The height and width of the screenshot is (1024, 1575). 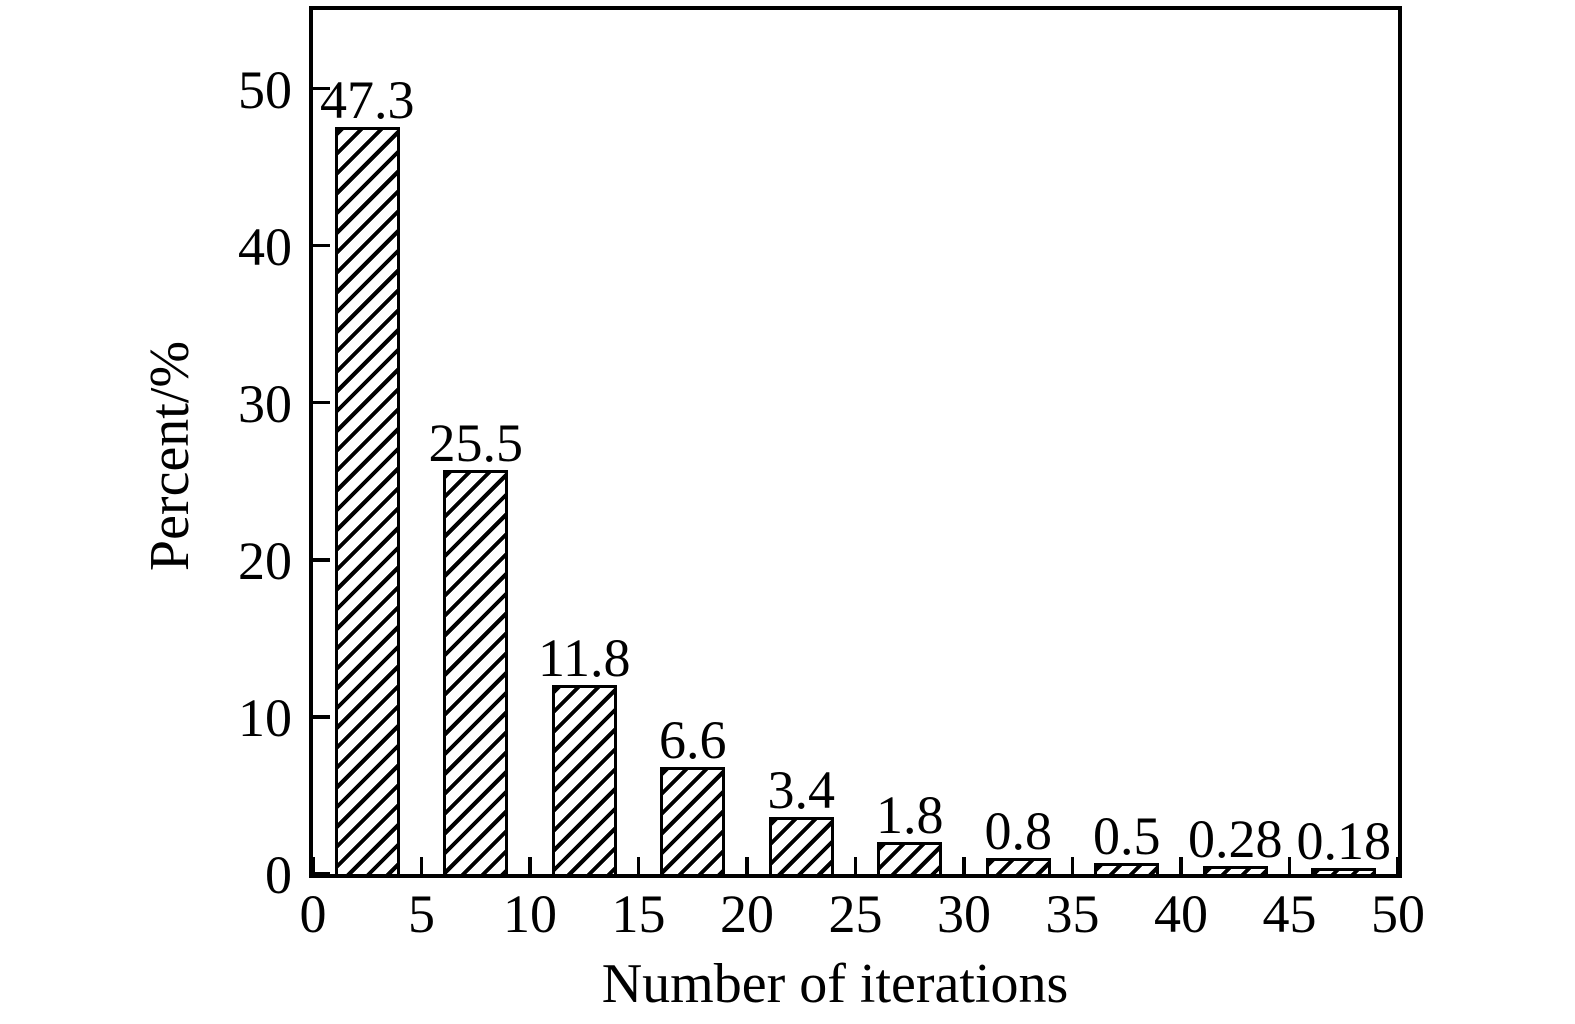 I want to click on x-tick-label: 10, so click(x=530, y=914).